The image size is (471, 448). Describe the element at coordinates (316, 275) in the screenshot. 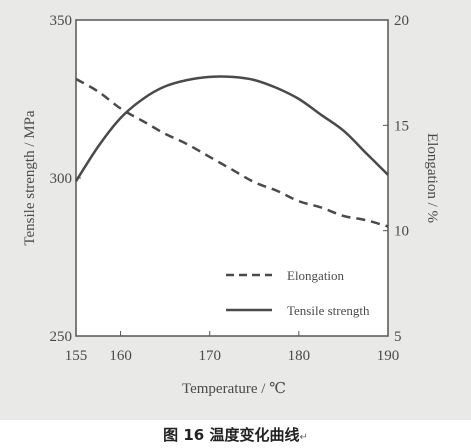

I see `legend-label-elongation: Elongation` at that location.